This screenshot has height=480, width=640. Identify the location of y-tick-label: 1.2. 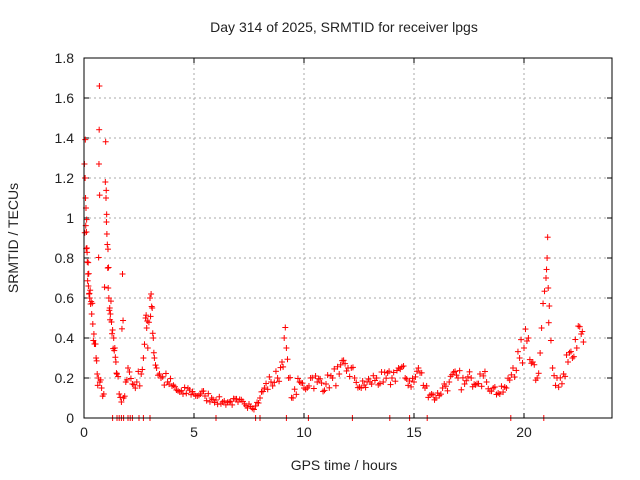
(65, 178).